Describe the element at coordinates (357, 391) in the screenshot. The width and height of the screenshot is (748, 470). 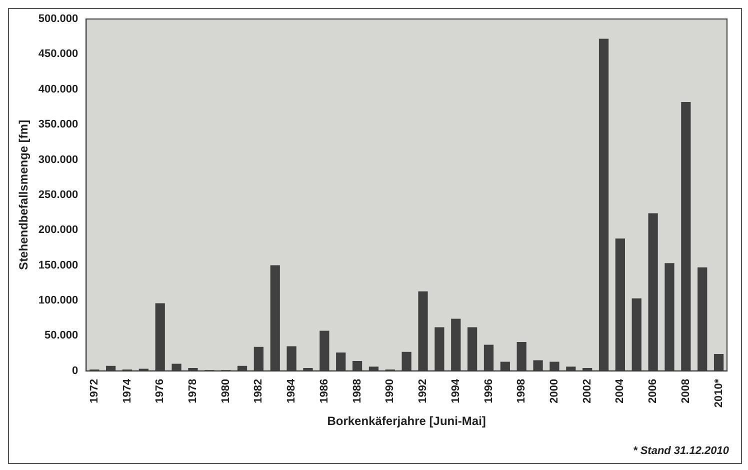
I see `x-tick-label: 1988` at that location.